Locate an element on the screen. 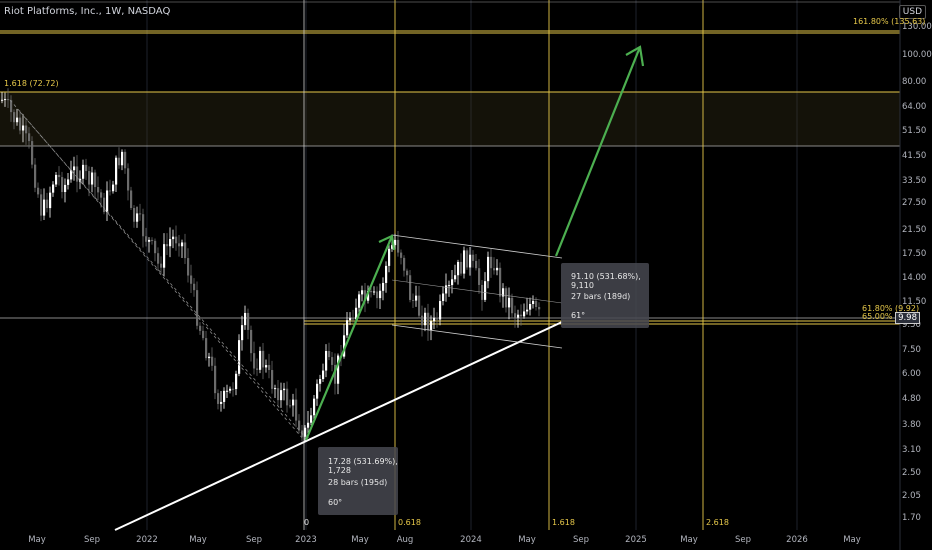 This screenshot has height=550, width=932. time-axis-tick: 2023 is located at coordinates (306, 540).